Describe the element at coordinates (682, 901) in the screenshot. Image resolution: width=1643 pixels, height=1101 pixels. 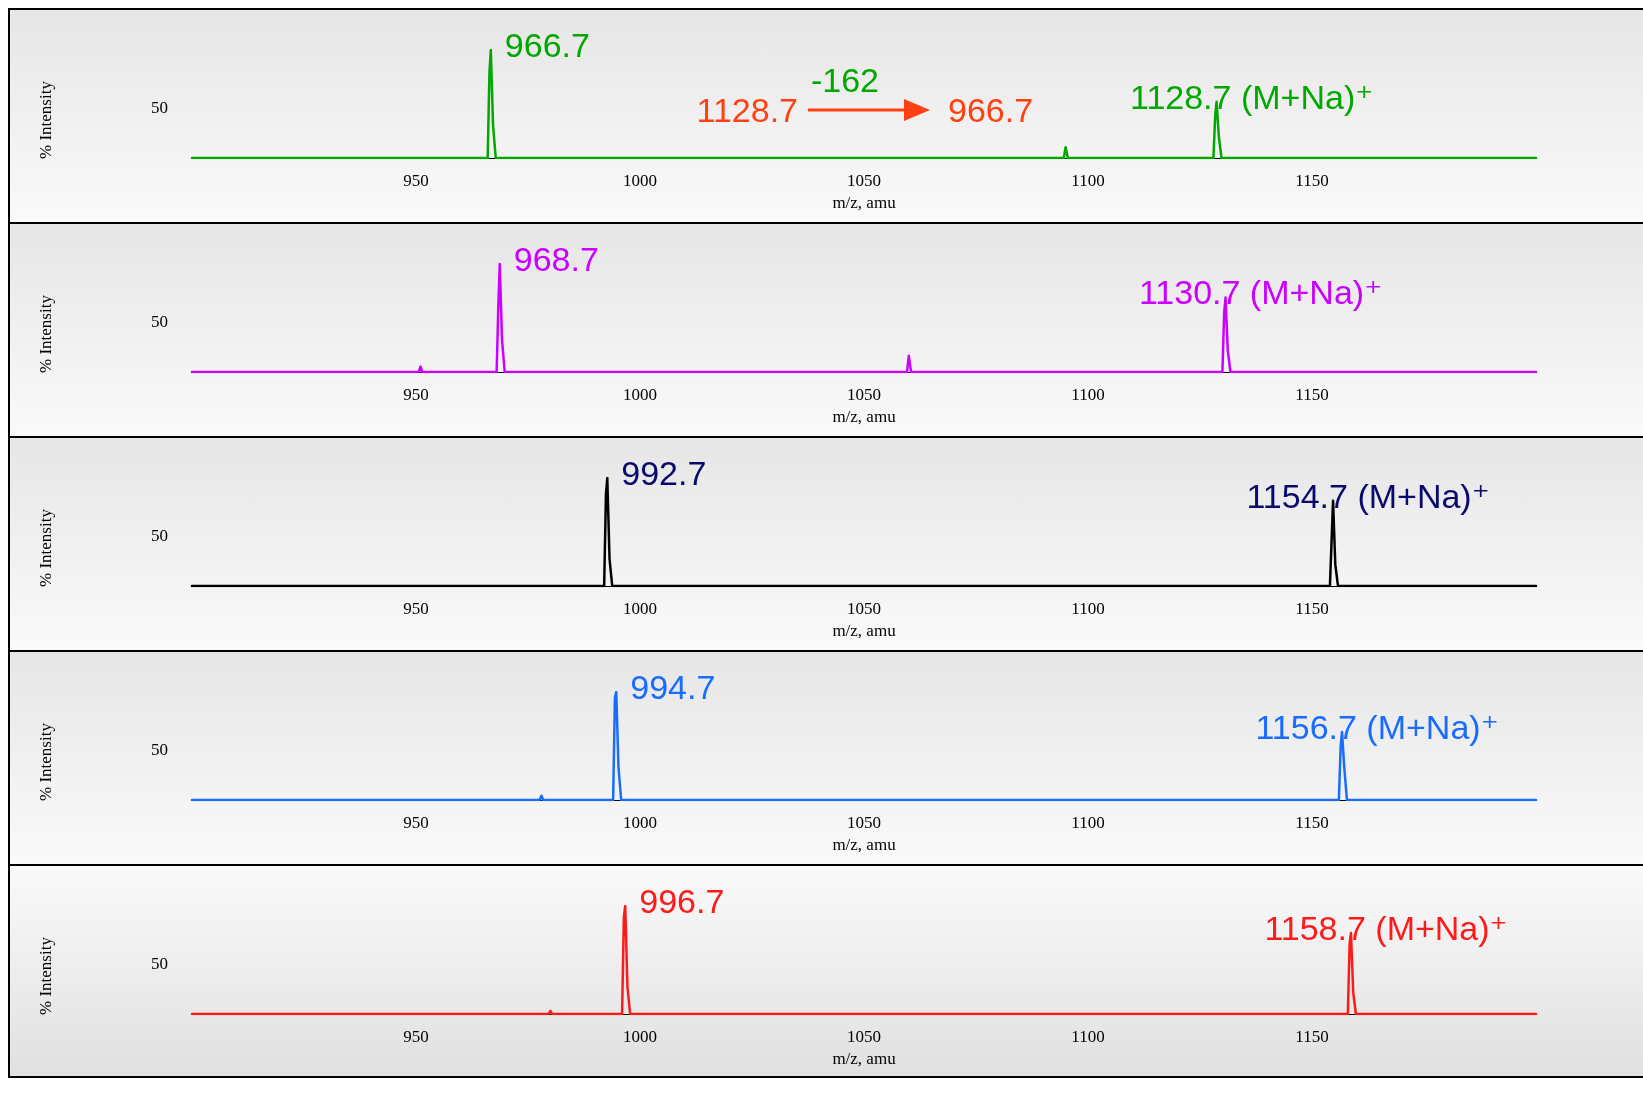
I see `annotation: 996.7` at that location.